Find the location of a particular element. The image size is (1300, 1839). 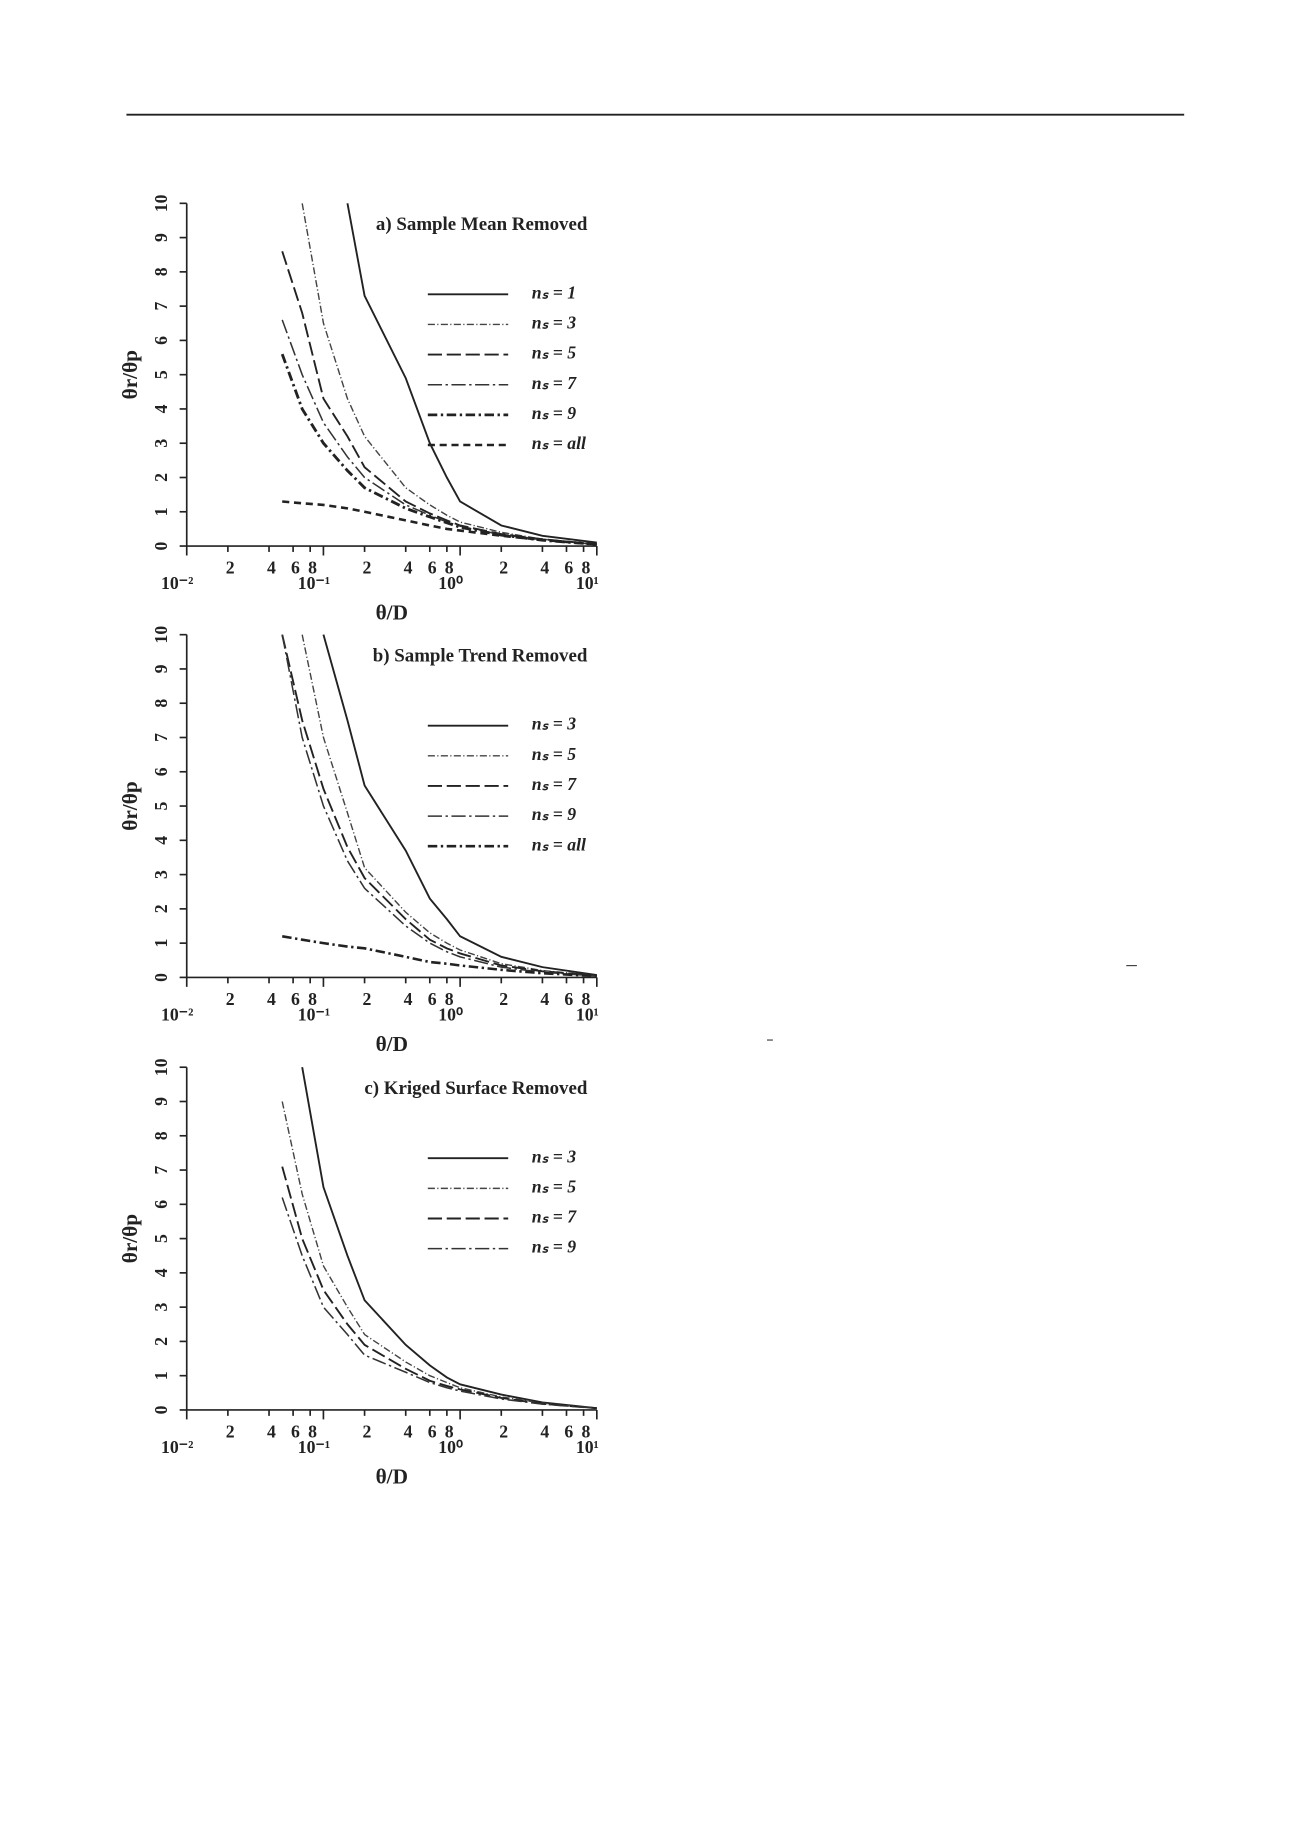

chart-title: b) Sample Trend Removed is located at coordinates (480, 655).